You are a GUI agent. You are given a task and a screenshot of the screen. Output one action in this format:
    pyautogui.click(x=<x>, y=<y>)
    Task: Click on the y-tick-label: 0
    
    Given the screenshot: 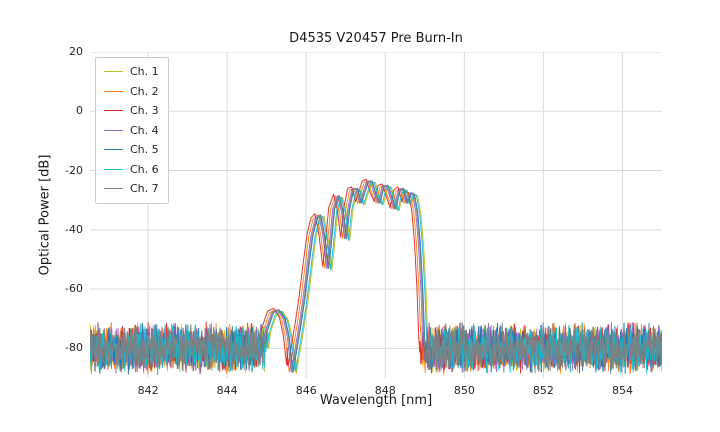 What is the action you would take?
    pyautogui.click(x=79, y=111)
    